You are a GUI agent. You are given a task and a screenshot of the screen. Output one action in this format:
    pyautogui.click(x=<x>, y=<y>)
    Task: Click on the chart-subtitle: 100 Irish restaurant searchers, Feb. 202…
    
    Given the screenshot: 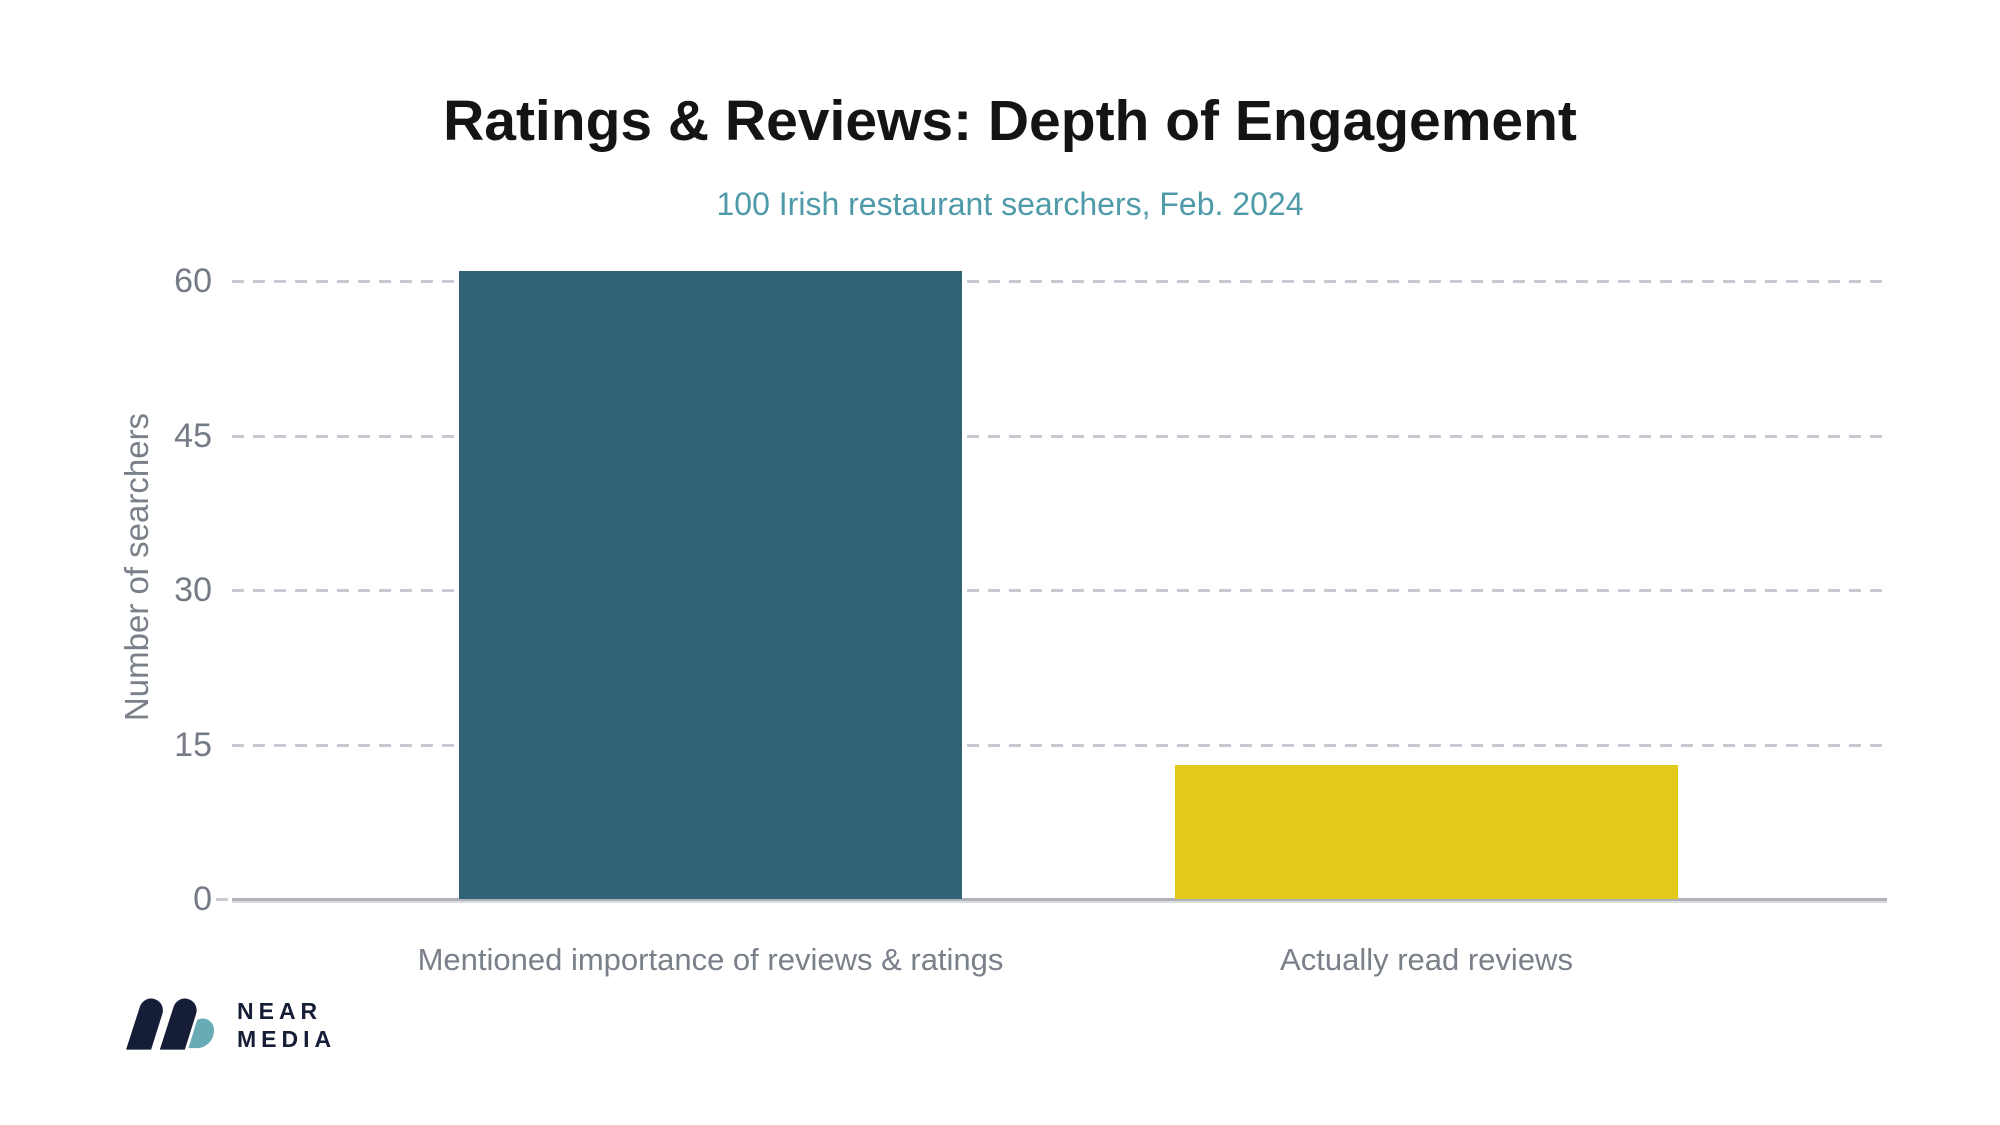 What is the action you would take?
    pyautogui.click(x=1010, y=204)
    